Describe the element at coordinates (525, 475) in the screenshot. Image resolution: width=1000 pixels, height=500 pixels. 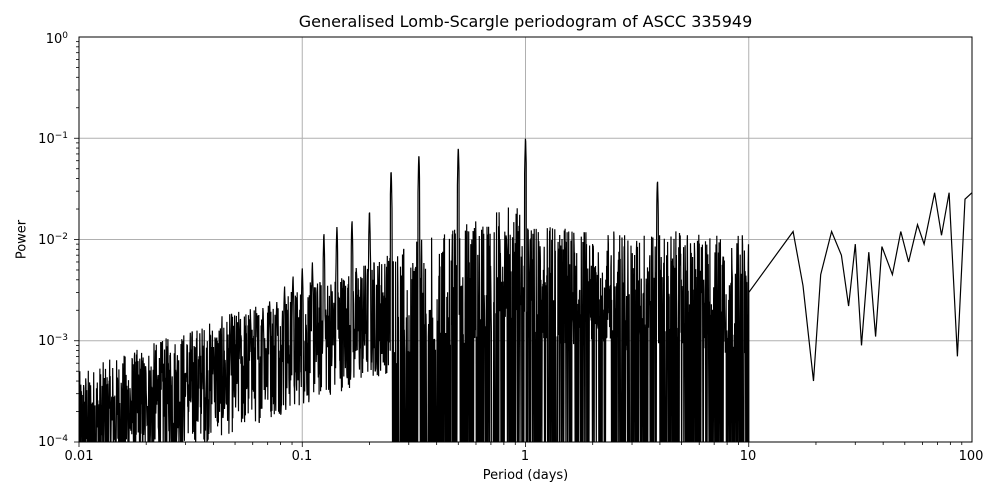
I see `x-axis-label: Period (days)` at that location.